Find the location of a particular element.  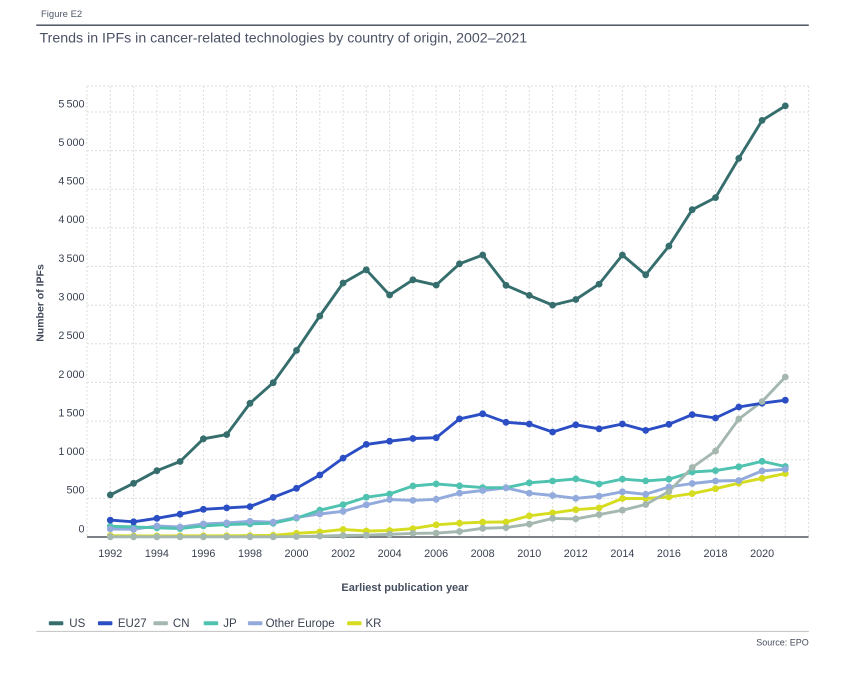

svg-text: 1 500 is located at coordinates (71, 413).